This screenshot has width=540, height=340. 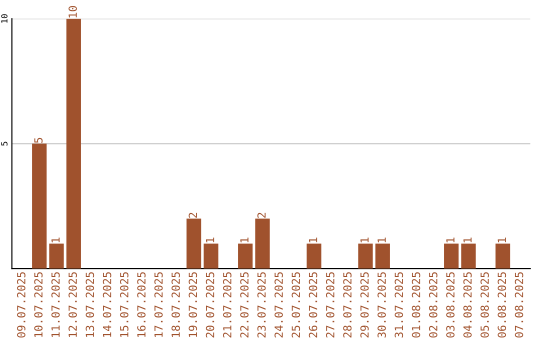 I want to click on x-tick-label: 11.07.2025, so click(x=55, y=304).